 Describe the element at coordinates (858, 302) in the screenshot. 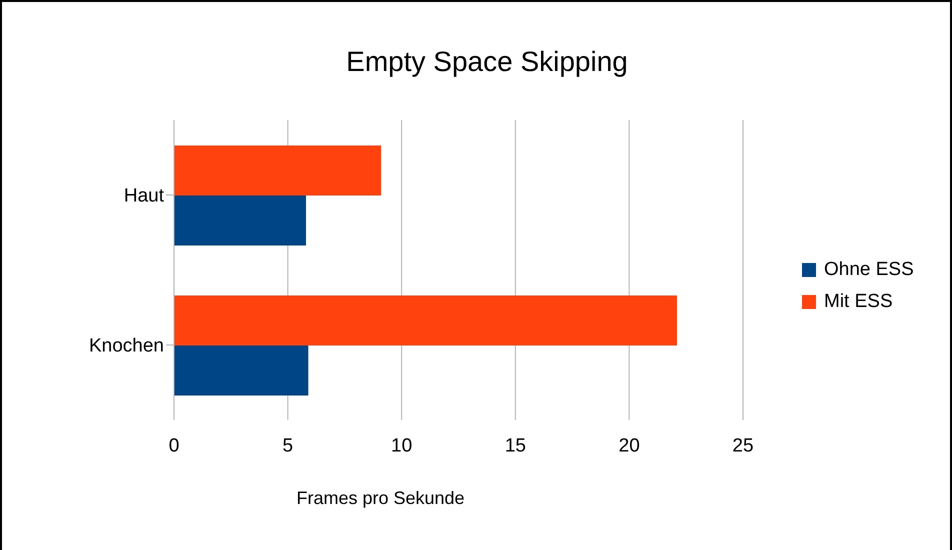

I see `legend-label: Mit ESS` at that location.